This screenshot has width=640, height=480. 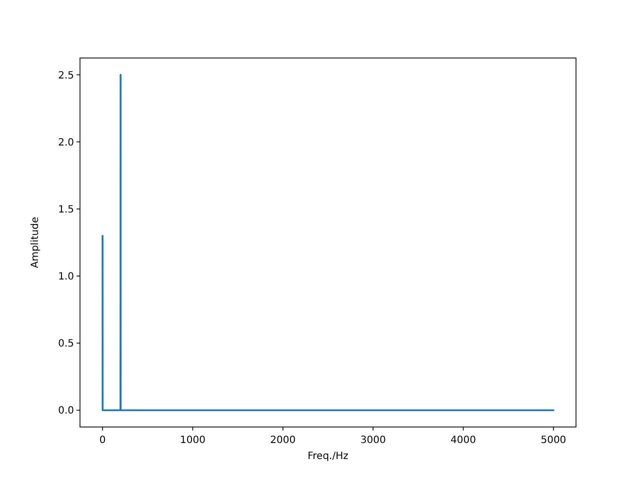 I want to click on y-tick-label: 2.5, so click(x=66, y=76).